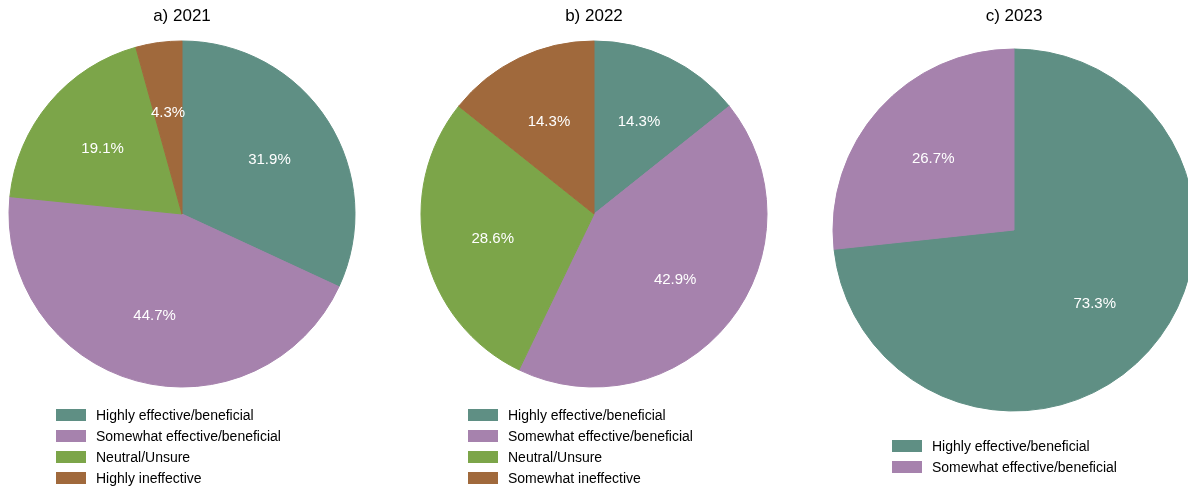 The width and height of the screenshot is (1188, 486). What do you see at coordinates (149, 477) in the screenshot?
I see `legend-label: Highly ineffective` at bounding box center [149, 477].